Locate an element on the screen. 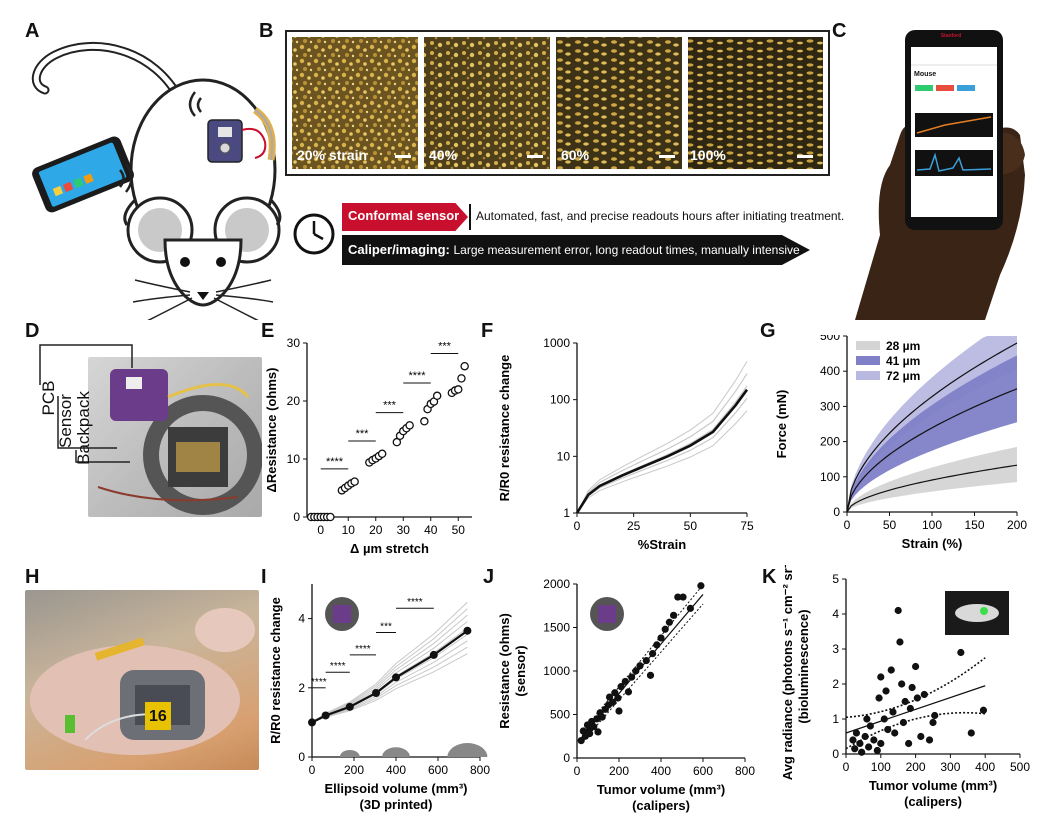  legend-label: 72 µm is located at coordinates (903, 376).